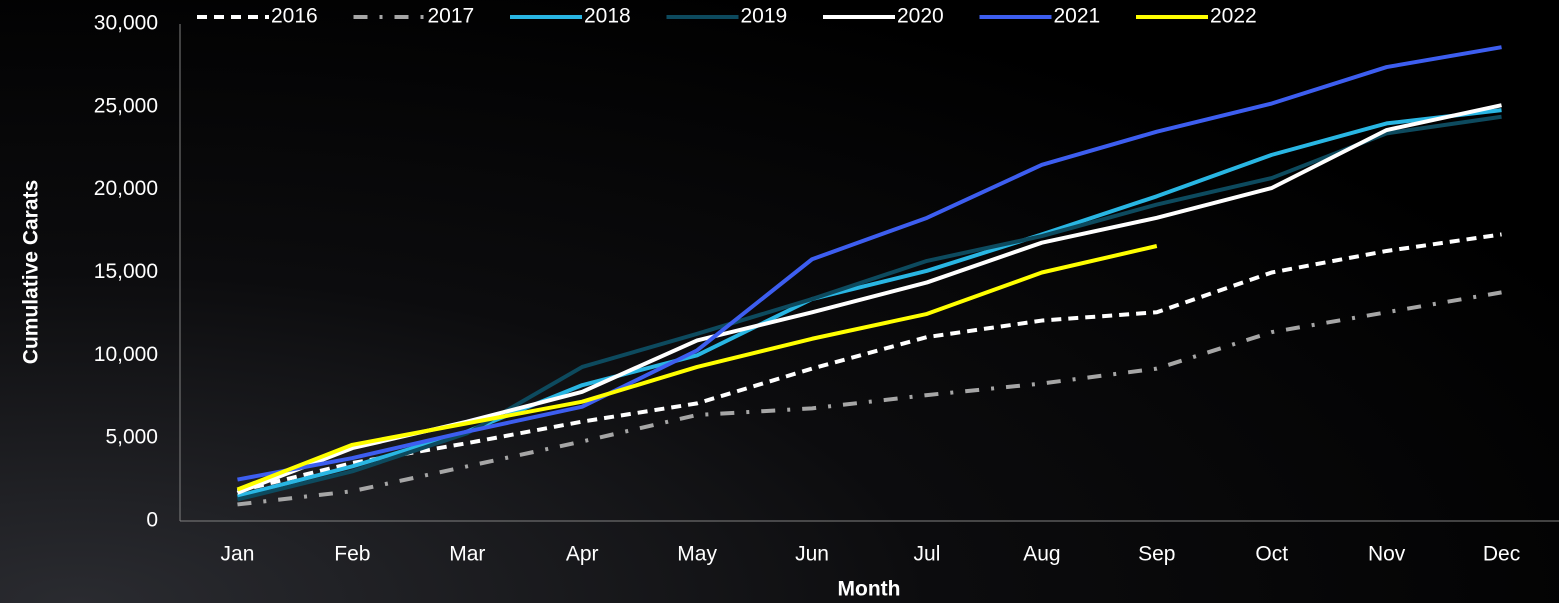  I want to click on legend-label: 2020, so click(920, 16).